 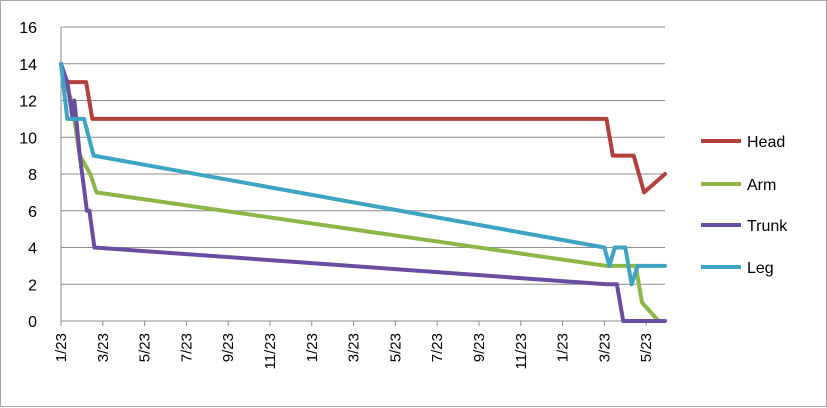 I want to click on y-tick-label: 0, so click(x=32, y=322).